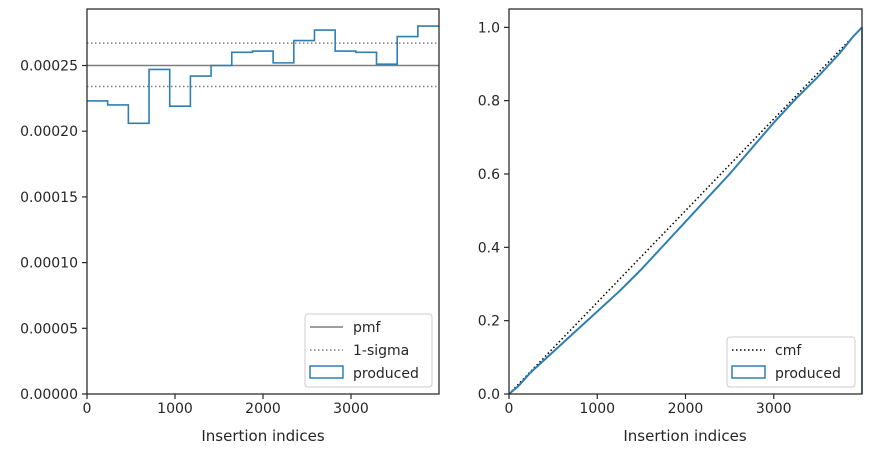 This screenshot has width=871, height=453. What do you see at coordinates (226, 405) in the screenshot?
I see `left-x-ticks: 0 1000 2000 3000` at bounding box center [226, 405].